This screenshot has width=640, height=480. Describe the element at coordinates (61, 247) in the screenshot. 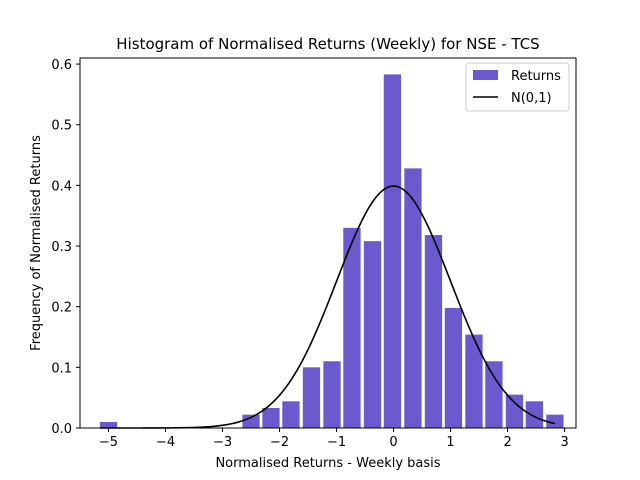

I see `y-tick-label: 0.3` at that location.